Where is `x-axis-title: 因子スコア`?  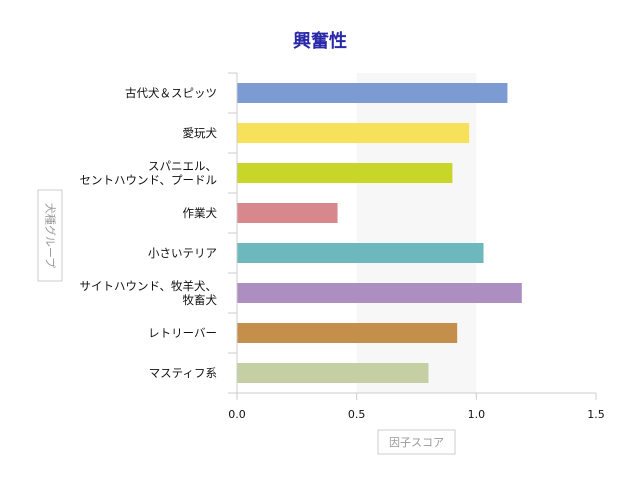 x-axis-title: 因子スコア is located at coordinates (416, 442).